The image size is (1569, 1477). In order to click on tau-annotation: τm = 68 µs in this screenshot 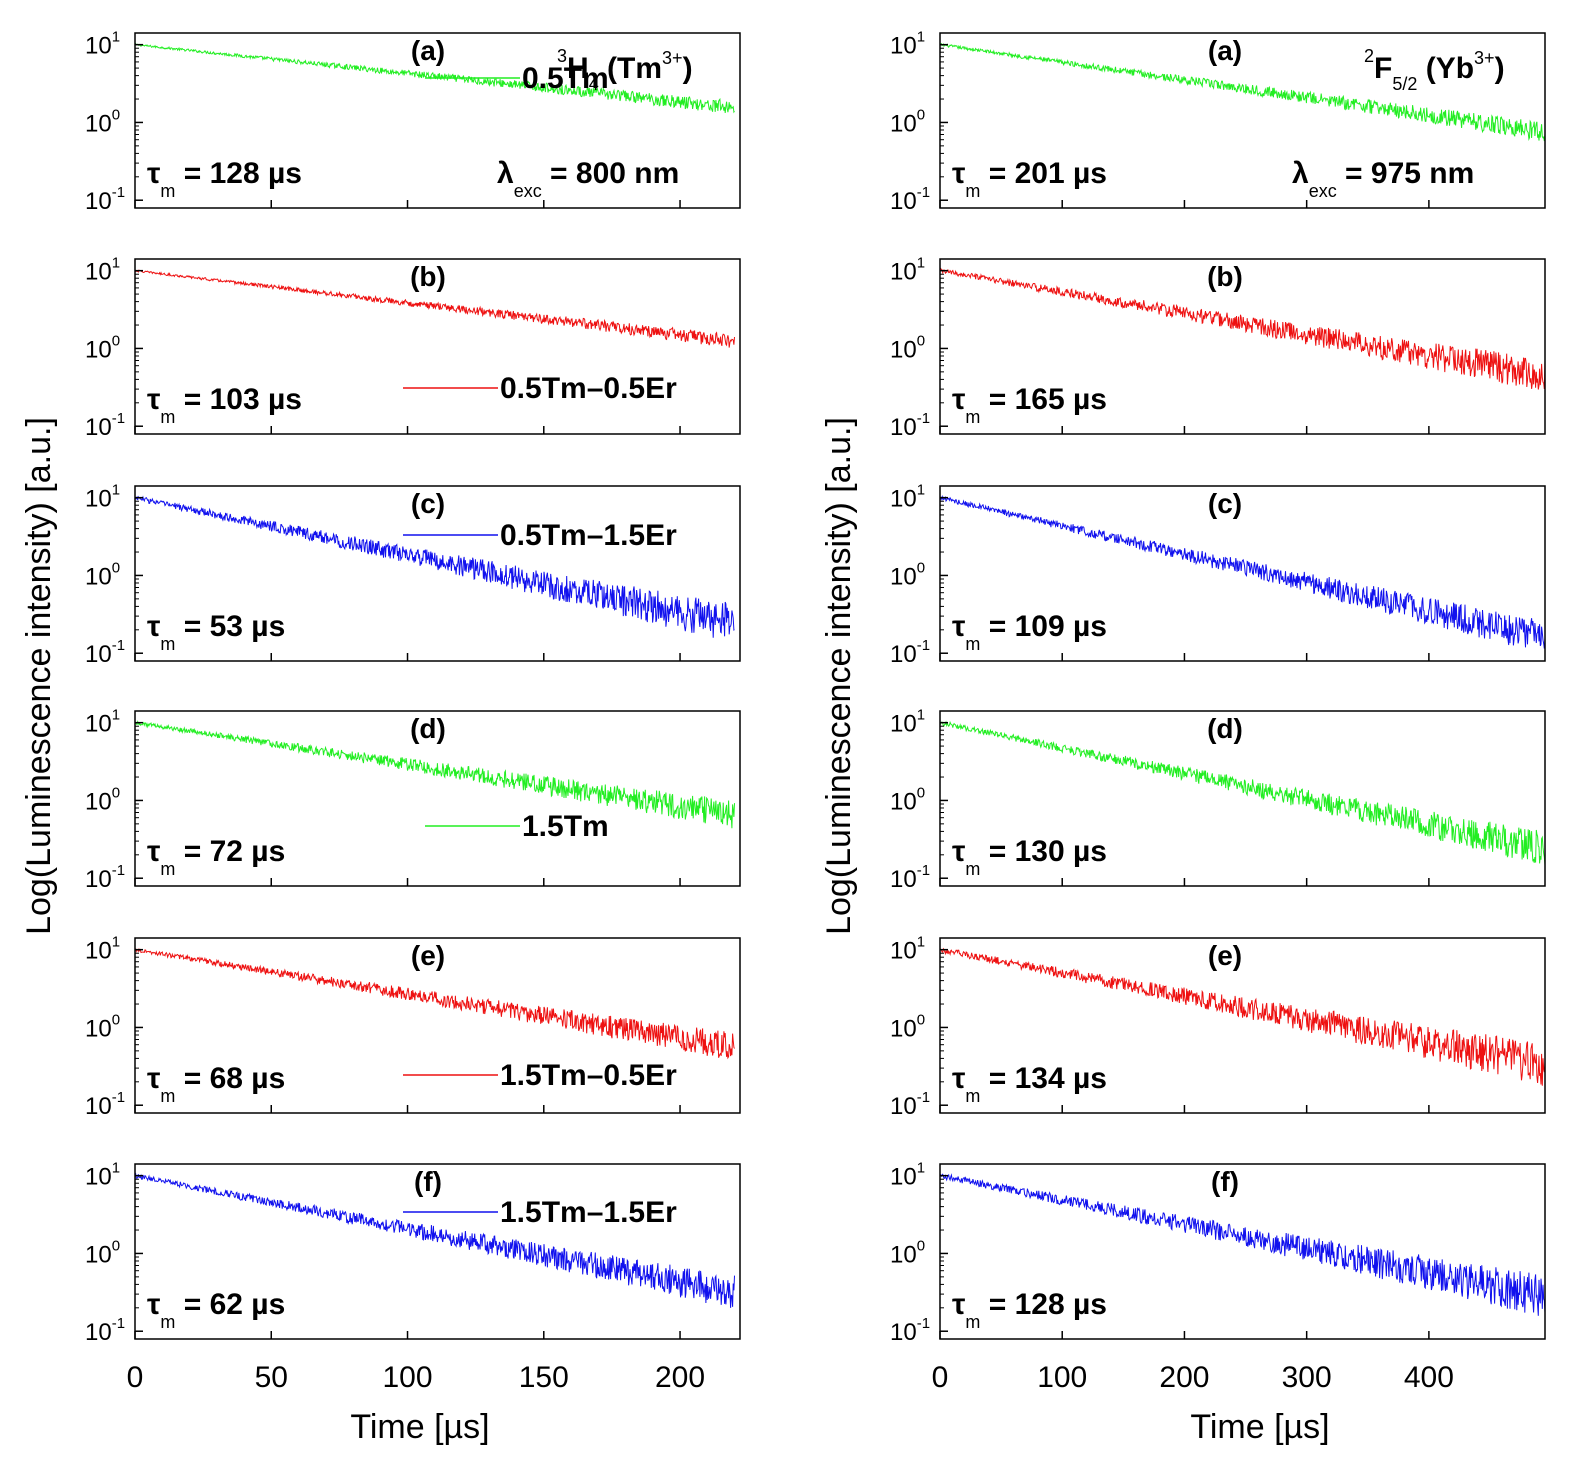, I will do `click(216, 1084)`.